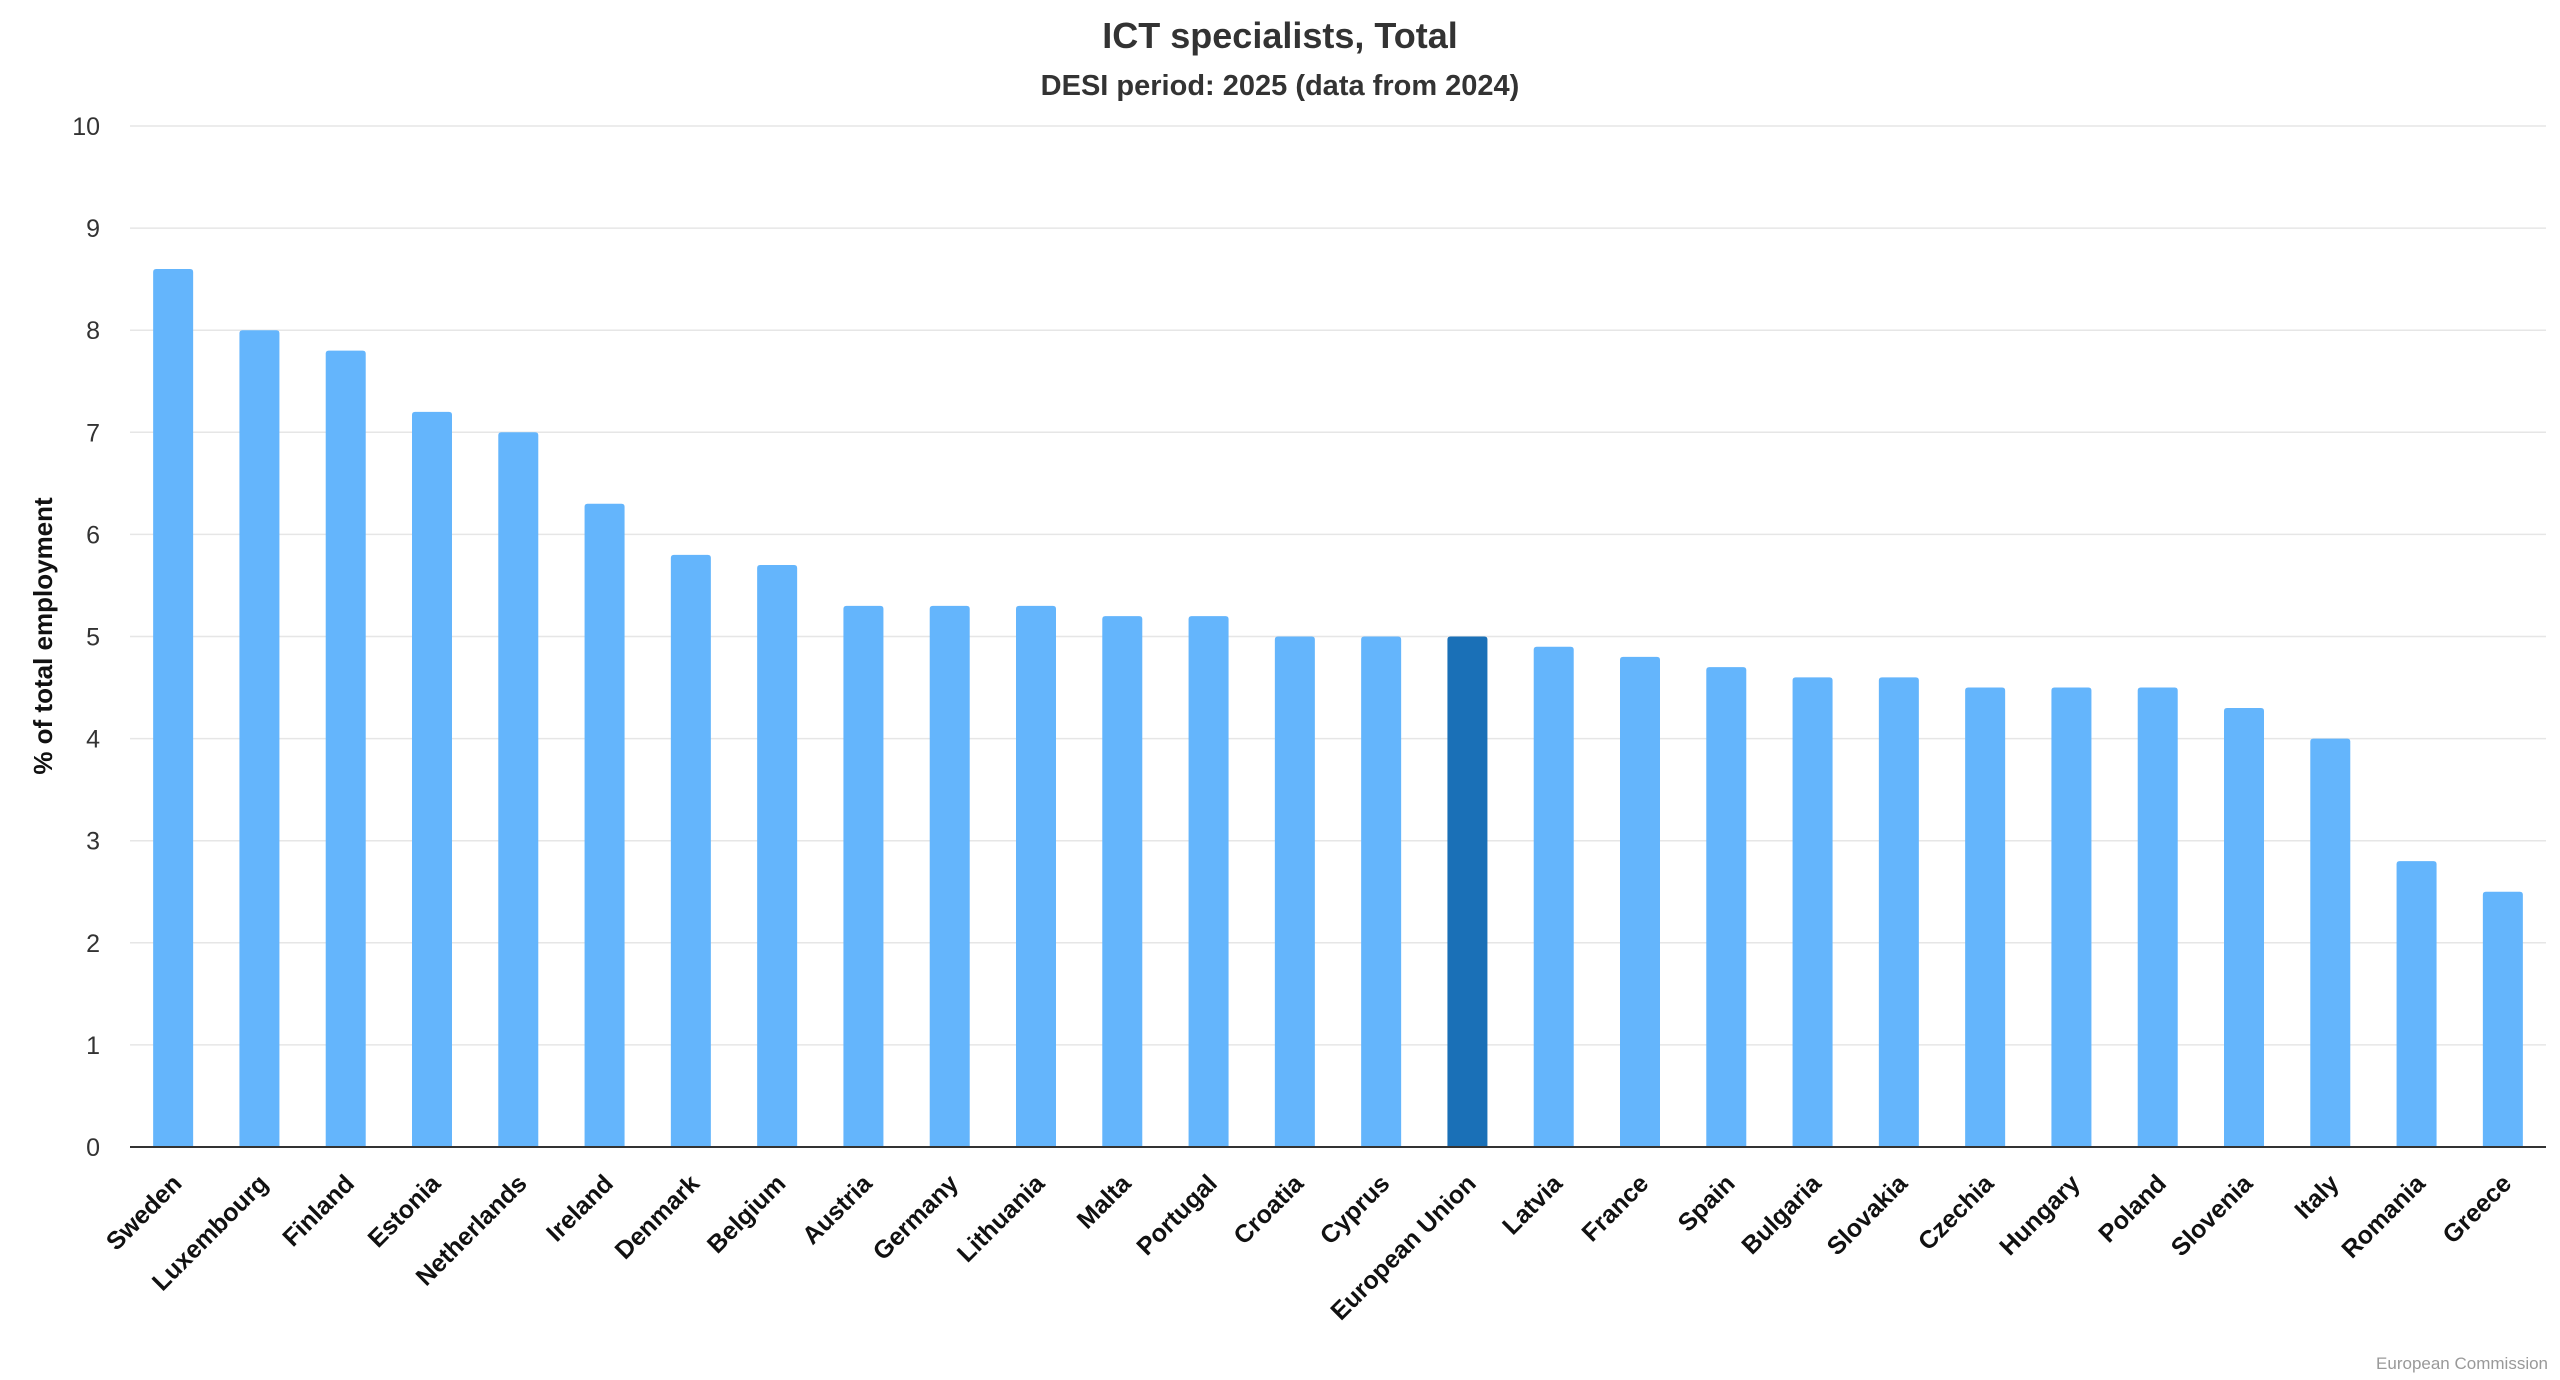 This screenshot has height=1380, width=2560. I want to click on y-tick-label: 4, so click(93, 740).